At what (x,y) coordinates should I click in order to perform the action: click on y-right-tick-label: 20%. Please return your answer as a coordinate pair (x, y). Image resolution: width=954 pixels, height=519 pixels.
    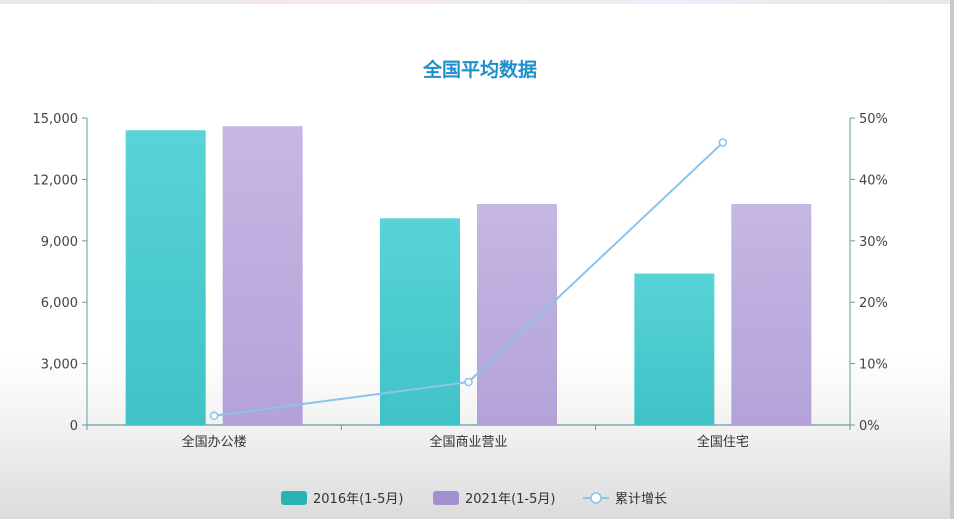
    Looking at the image, I should click on (873, 303).